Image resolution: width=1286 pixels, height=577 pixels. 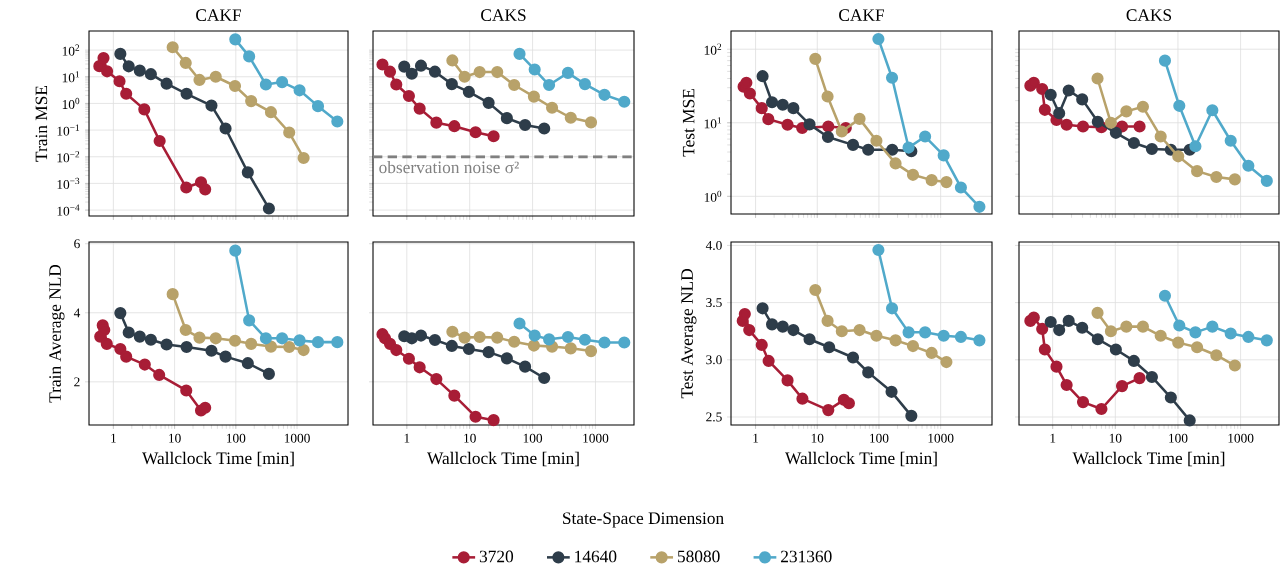 I want to click on y-axis-title: Train Average NLD, so click(x=57, y=333).